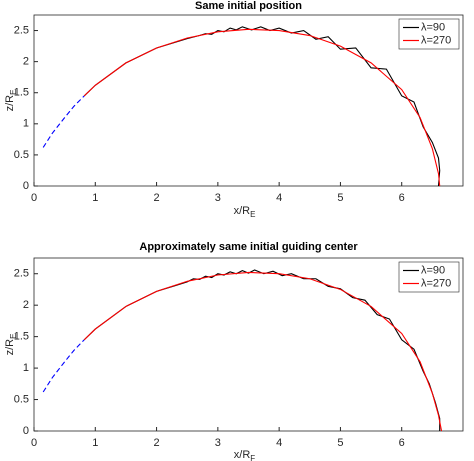  What do you see at coordinates (252, 457) in the screenshot?
I see `x-axis-label-sub: F` at bounding box center [252, 457].